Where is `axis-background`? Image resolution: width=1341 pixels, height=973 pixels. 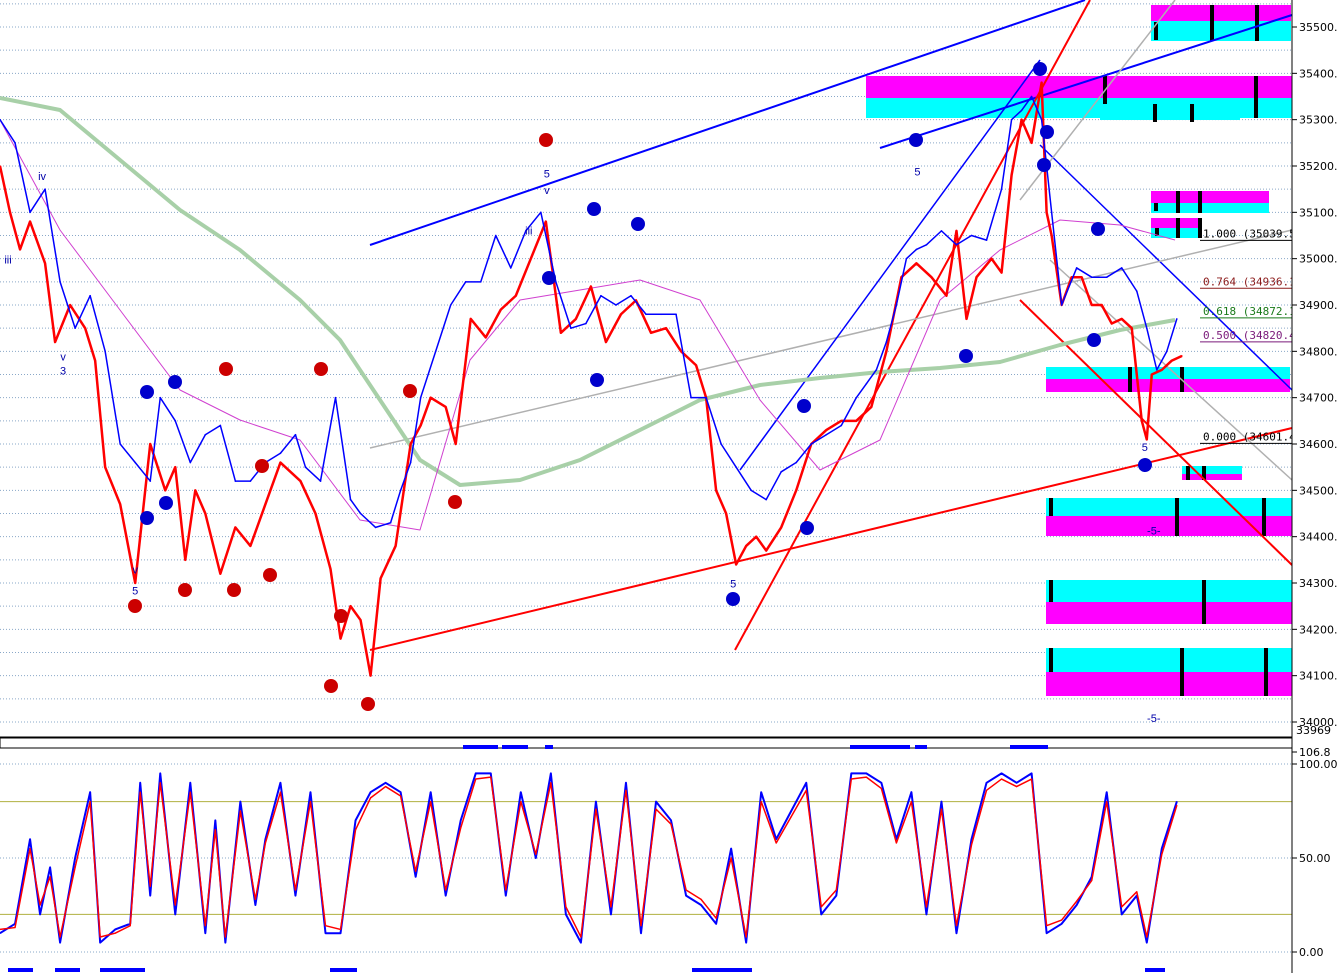 axis-background is located at coordinates (1316, 486).